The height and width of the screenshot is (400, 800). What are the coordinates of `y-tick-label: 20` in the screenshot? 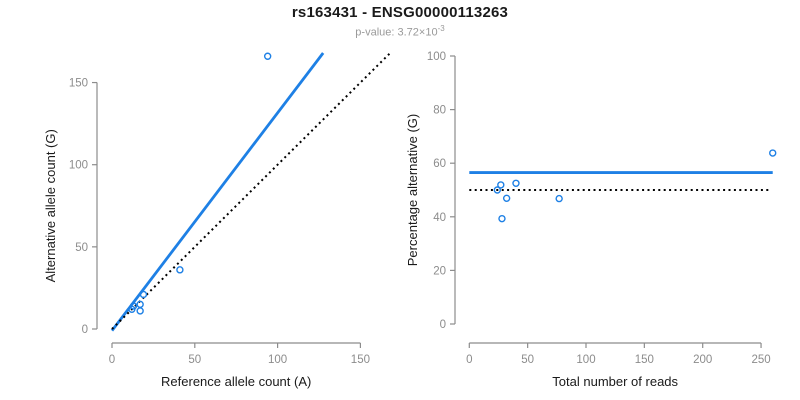 It's located at (439, 271).